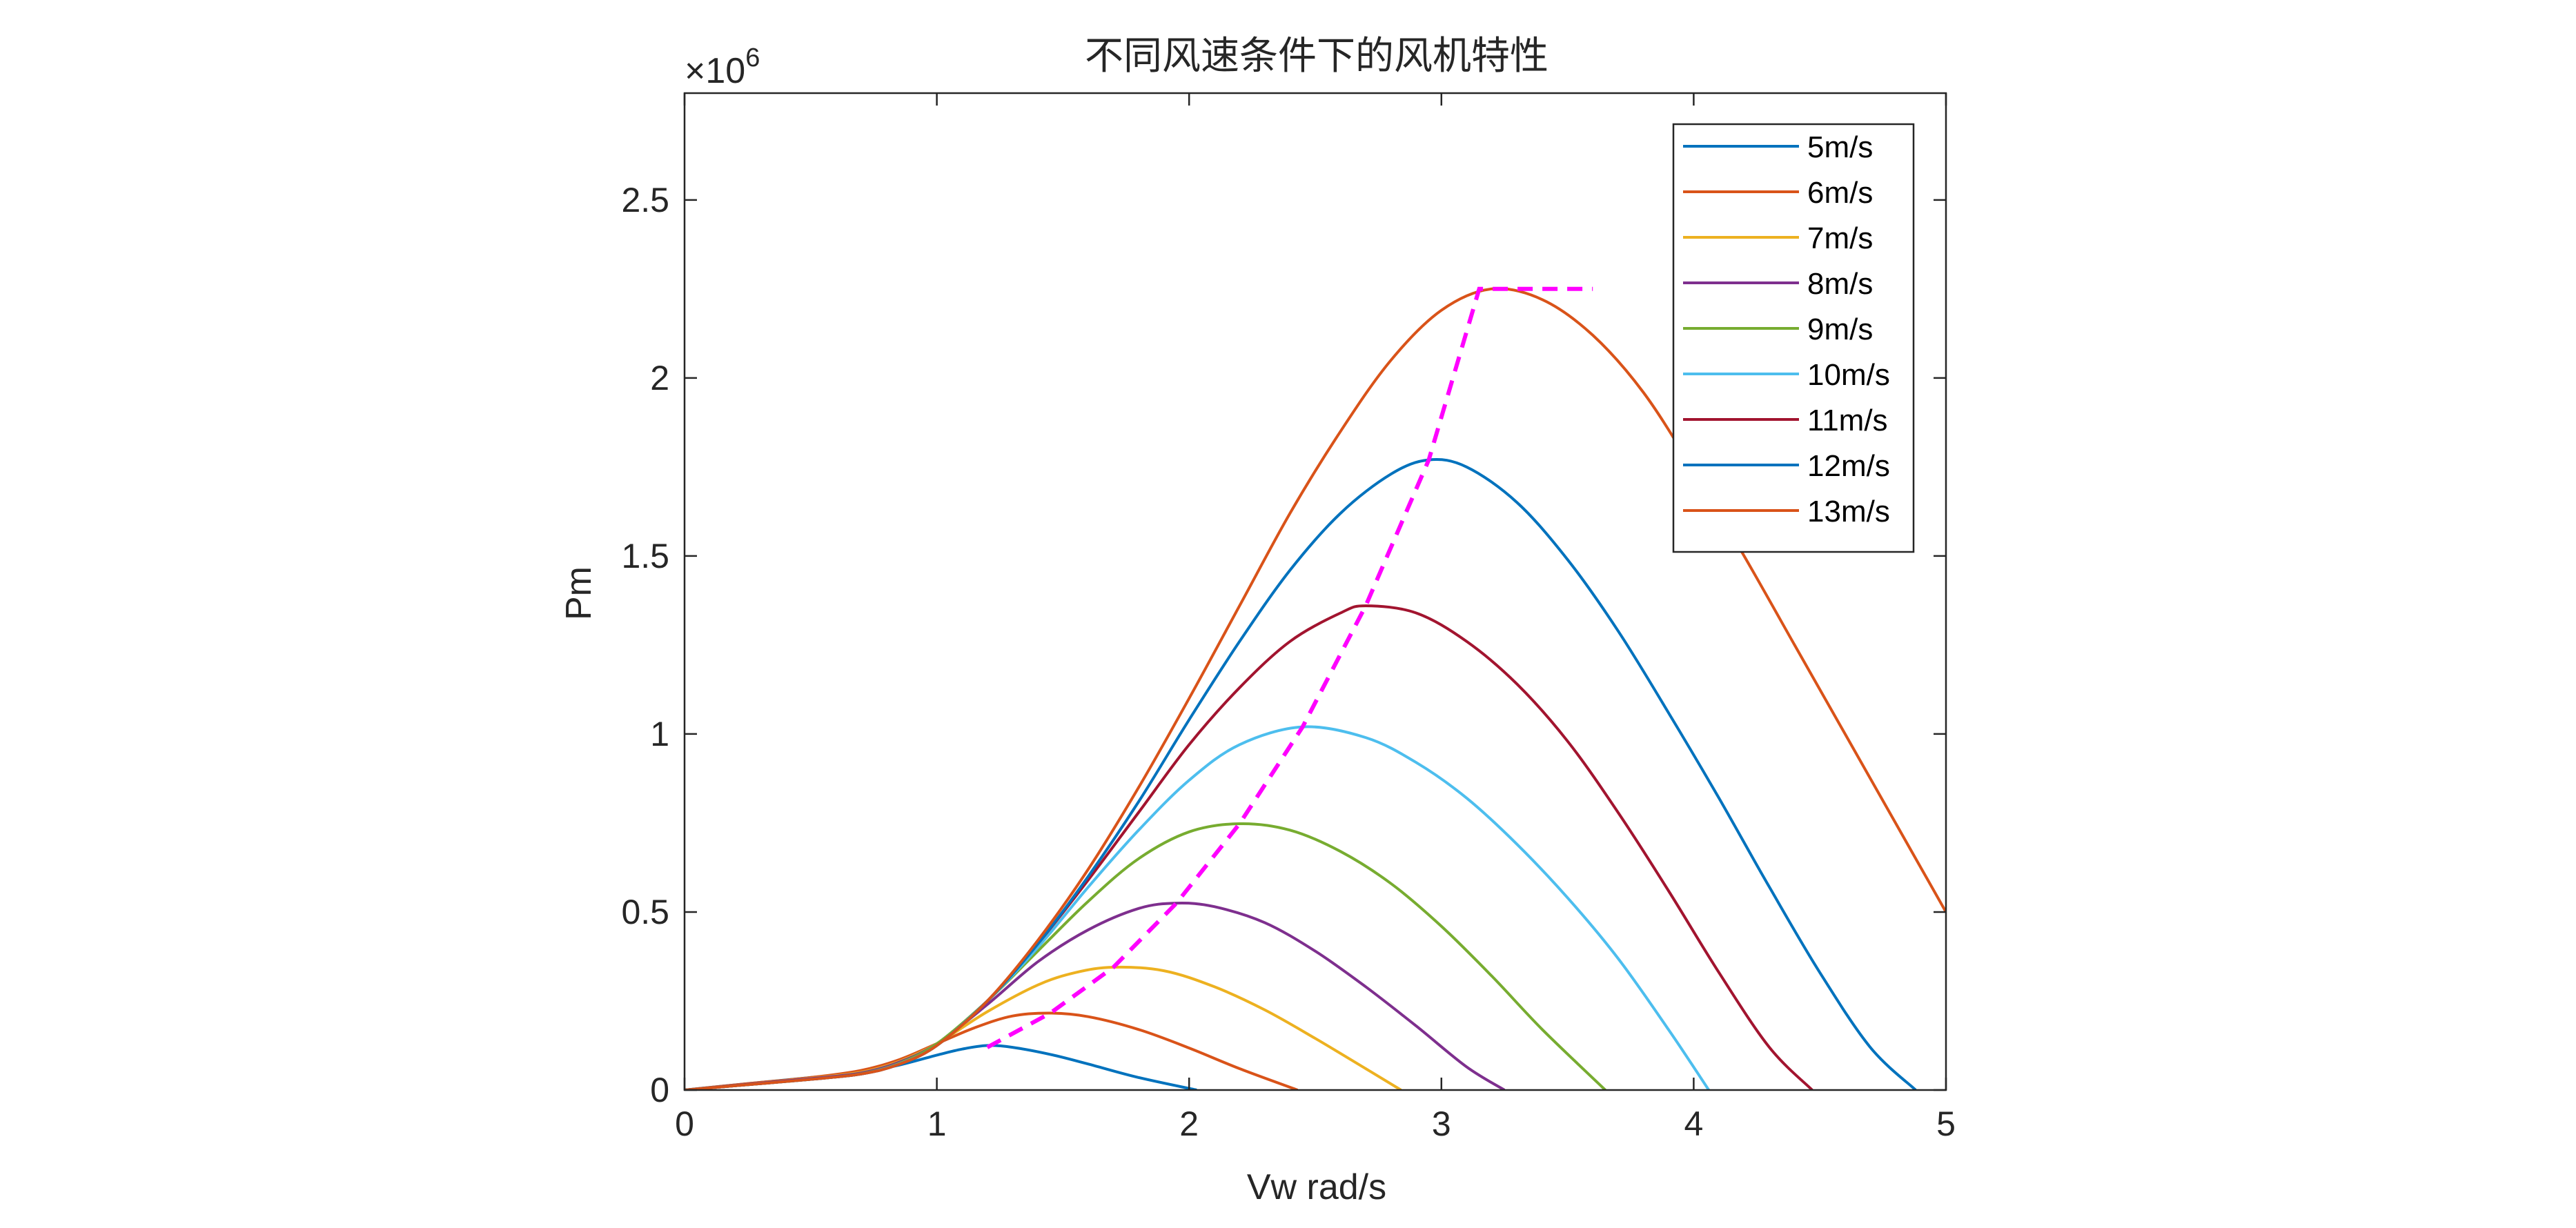  Describe the element at coordinates (1289, 667) in the screenshot. I see `mppt-dashed-line` at that location.